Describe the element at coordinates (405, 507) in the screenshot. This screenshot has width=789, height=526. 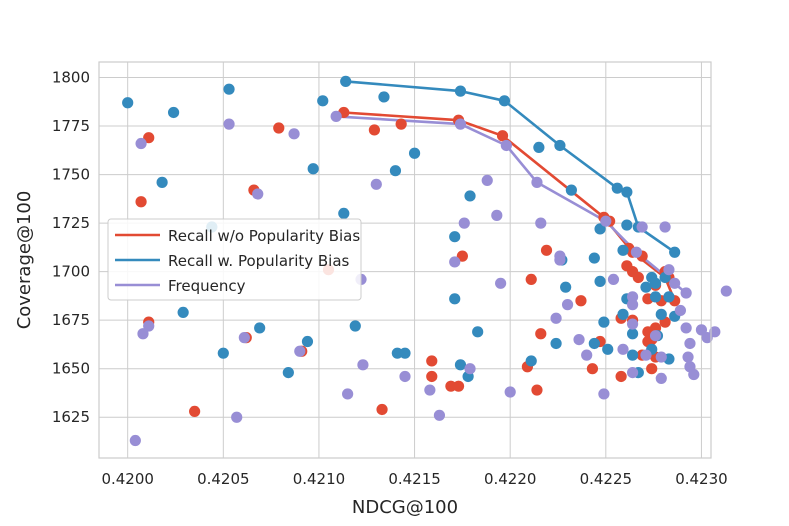
I see `x-axis-label: NDCG@100` at that location.